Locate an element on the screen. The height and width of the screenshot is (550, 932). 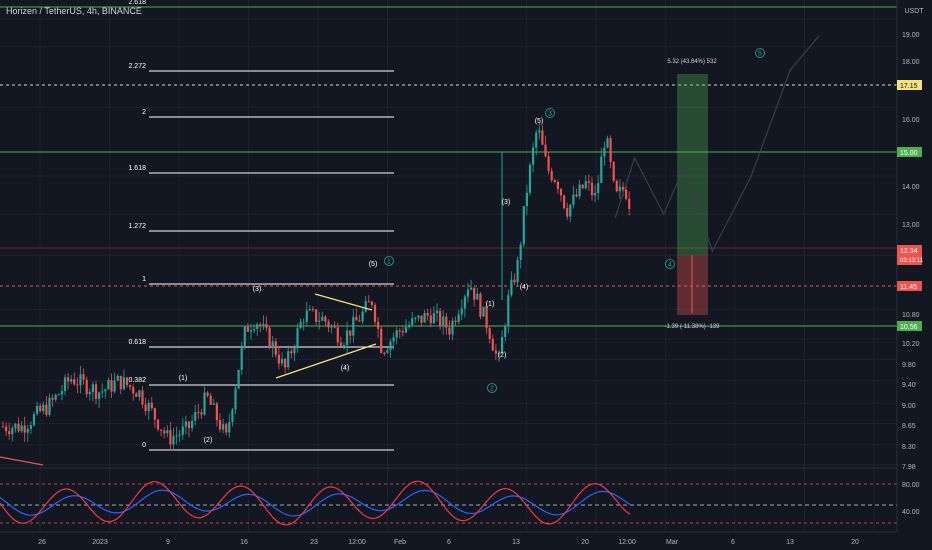
fib-level-label: 0 is located at coordinates (144, 445).